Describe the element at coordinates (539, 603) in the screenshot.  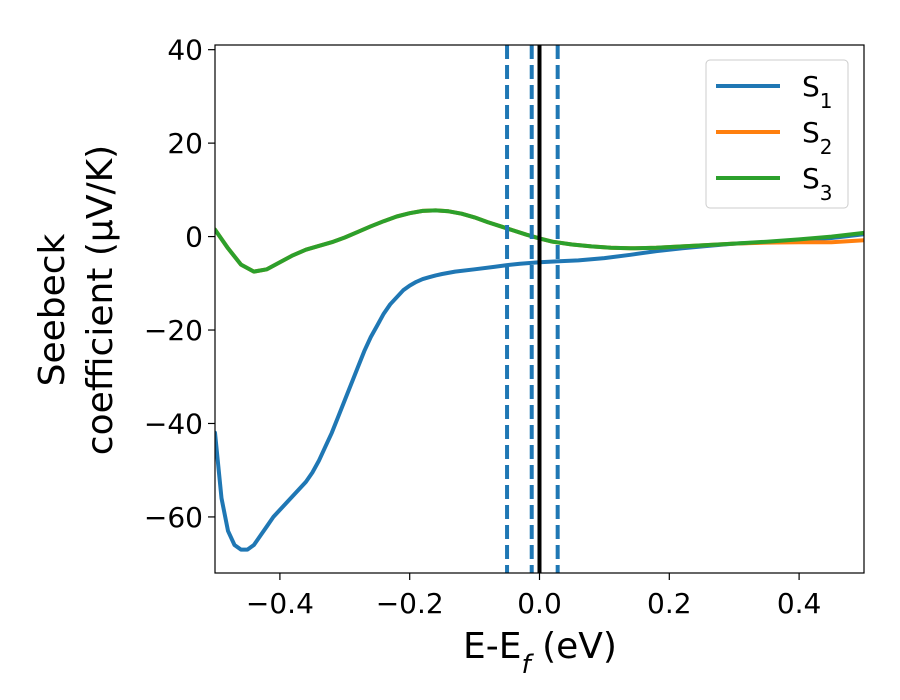
I see `x-tick-label: 0.0` at that location.